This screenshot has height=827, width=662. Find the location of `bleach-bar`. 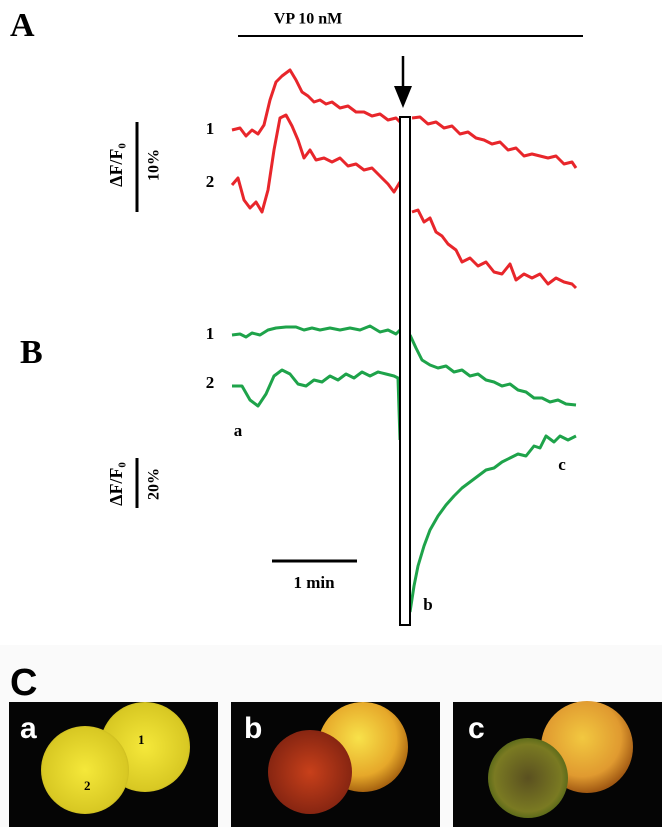

bleach-bar is located at coordinates (405, 371).